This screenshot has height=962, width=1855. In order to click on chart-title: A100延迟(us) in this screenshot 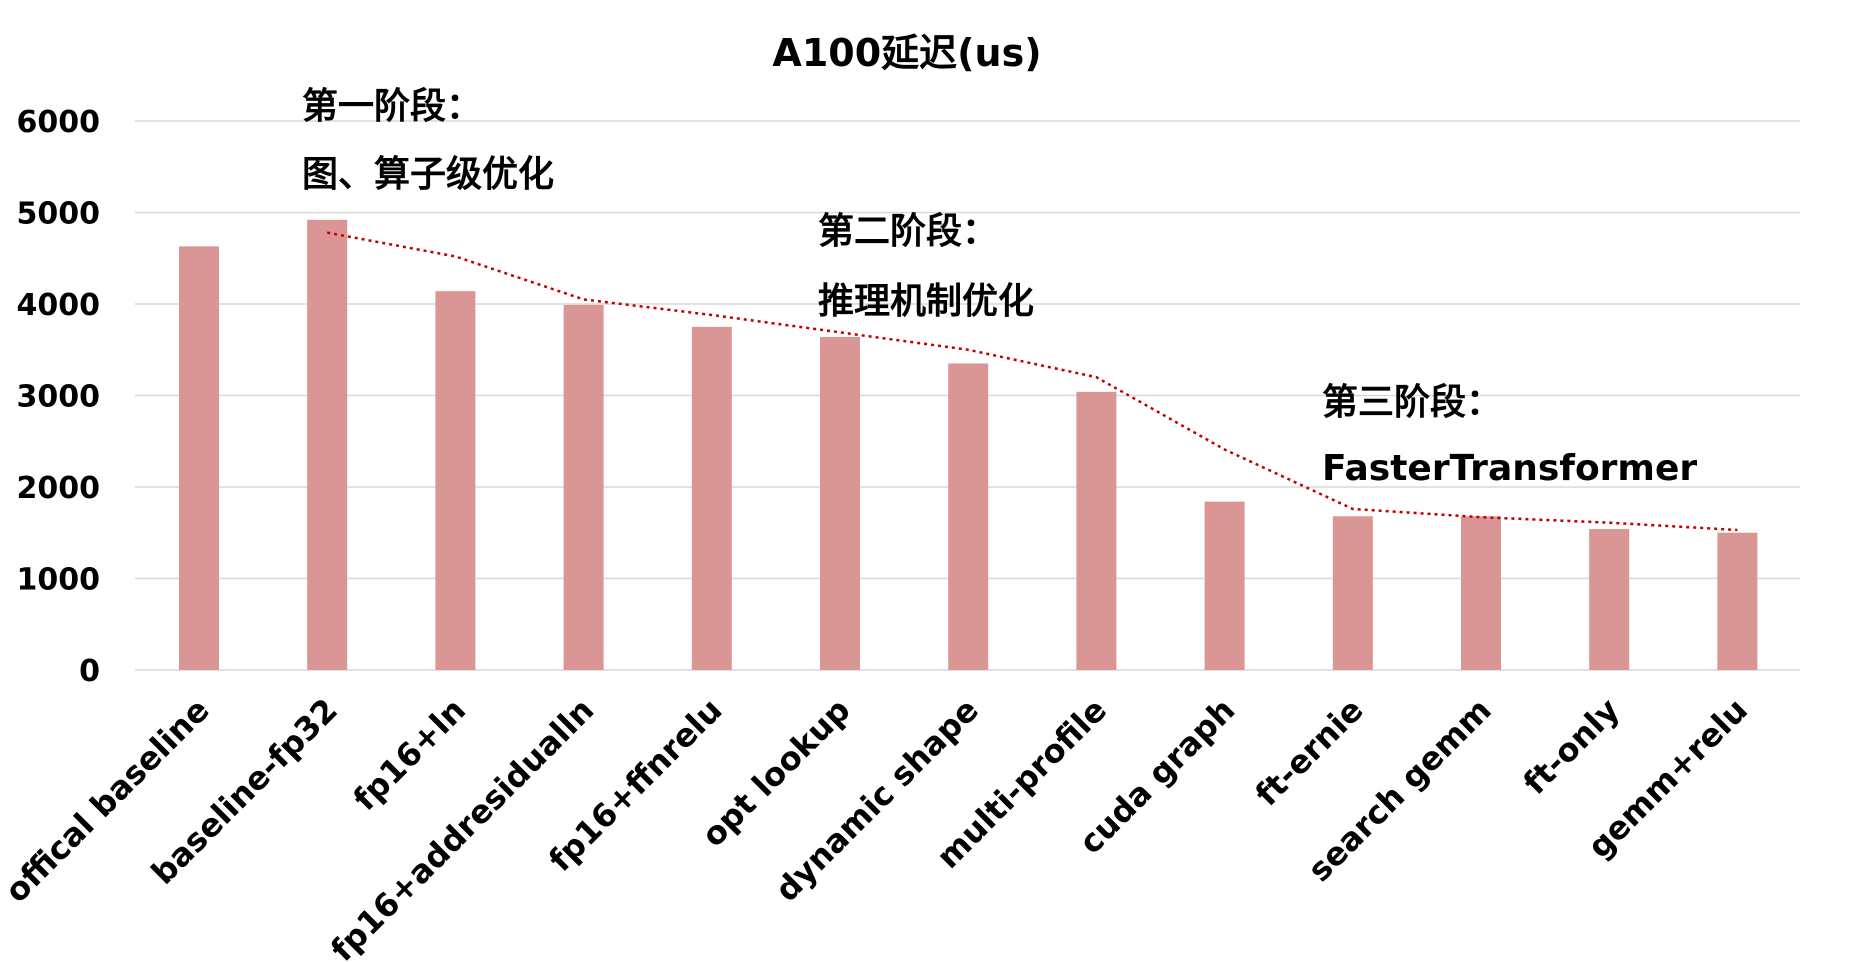, I will do `click(906, 53)`.